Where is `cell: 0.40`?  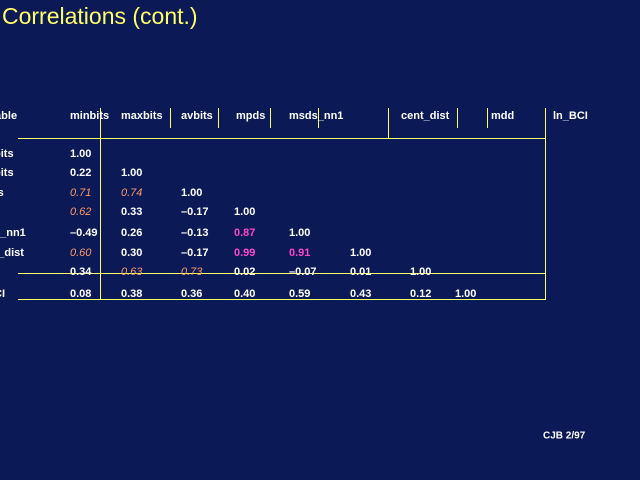 cell: 0.40 is located at coordinates (244, 294).